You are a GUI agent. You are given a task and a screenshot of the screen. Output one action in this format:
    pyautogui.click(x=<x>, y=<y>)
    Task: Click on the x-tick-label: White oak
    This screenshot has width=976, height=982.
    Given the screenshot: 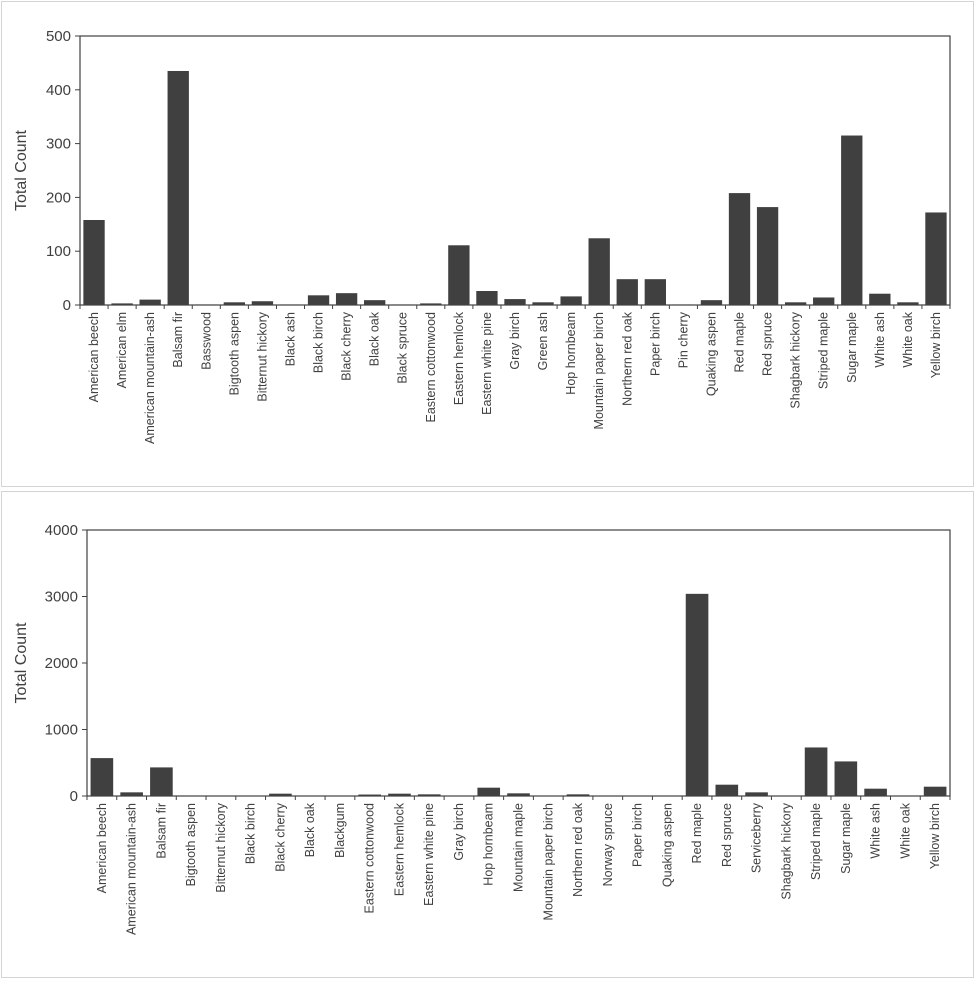 What is the action you would take?
    pyautogui.click(x=908, y=339)
    